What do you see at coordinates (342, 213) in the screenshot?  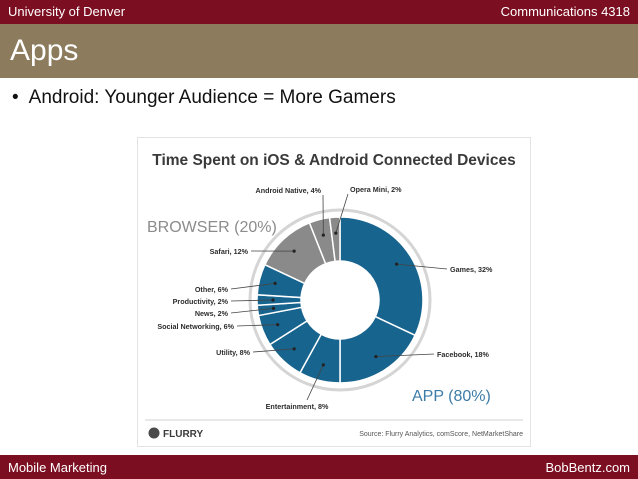 I see `leader-opera-mini` at bounding box center [342, 213].